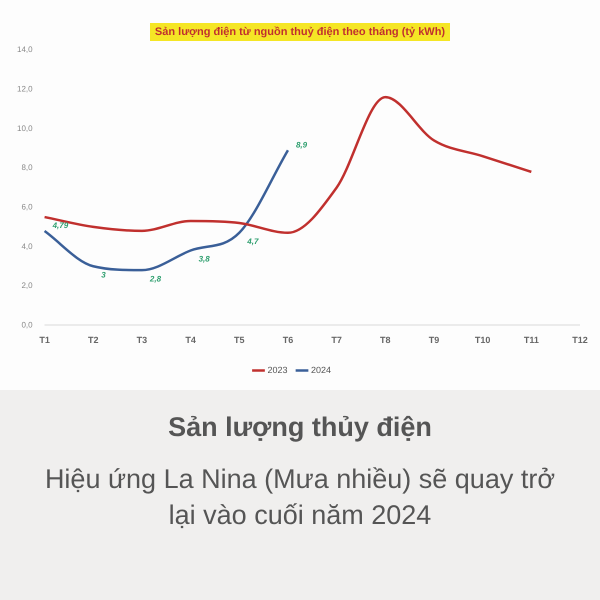  Describe the element at coordinates (321, 369) in the screenshot. I see `legend-label: 2024` at that location.